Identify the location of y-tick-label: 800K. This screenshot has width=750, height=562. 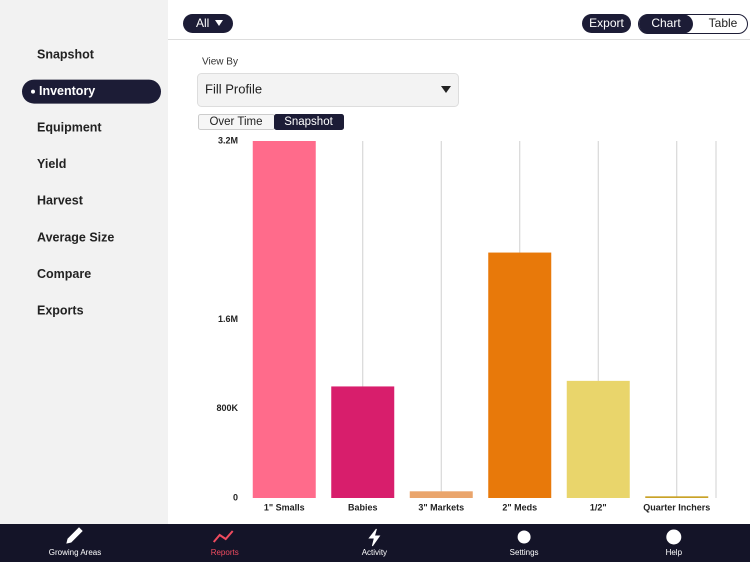
(227, 408).